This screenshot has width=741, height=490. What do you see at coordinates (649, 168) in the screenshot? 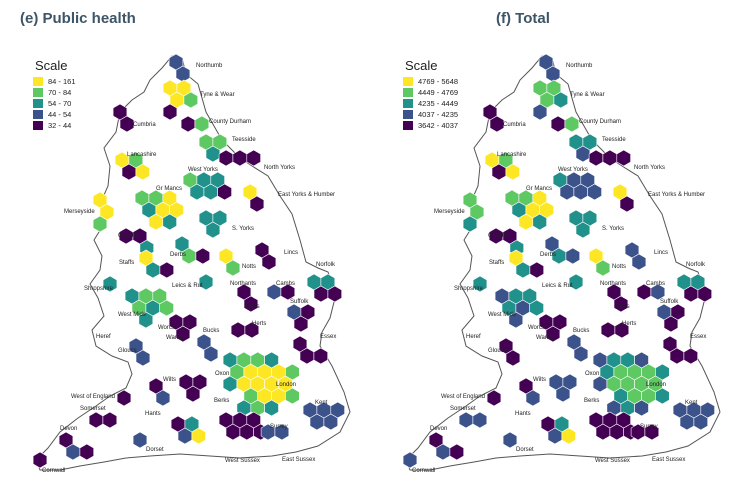
I see `region-label: North Yorks` at bounding box center [649, 168].